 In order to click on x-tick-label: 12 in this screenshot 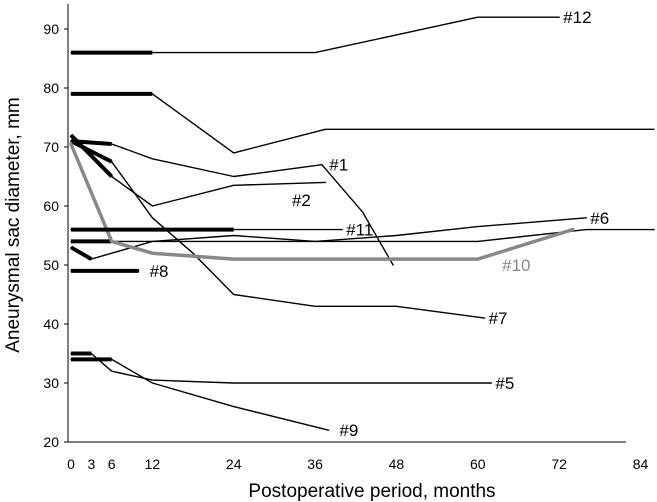, I will do `click(153, 464)`.